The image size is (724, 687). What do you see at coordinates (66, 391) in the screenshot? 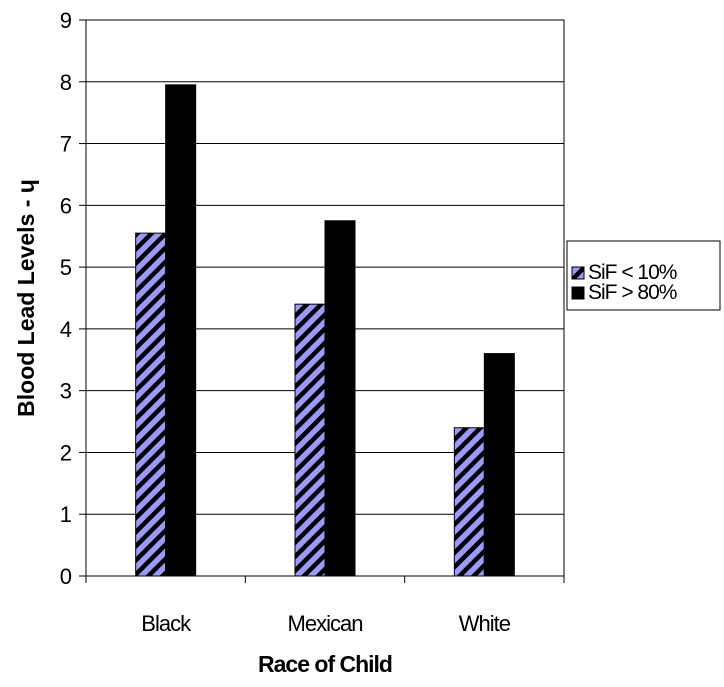
I see `y-tick-label: 3` at bounding box center [66, 391].